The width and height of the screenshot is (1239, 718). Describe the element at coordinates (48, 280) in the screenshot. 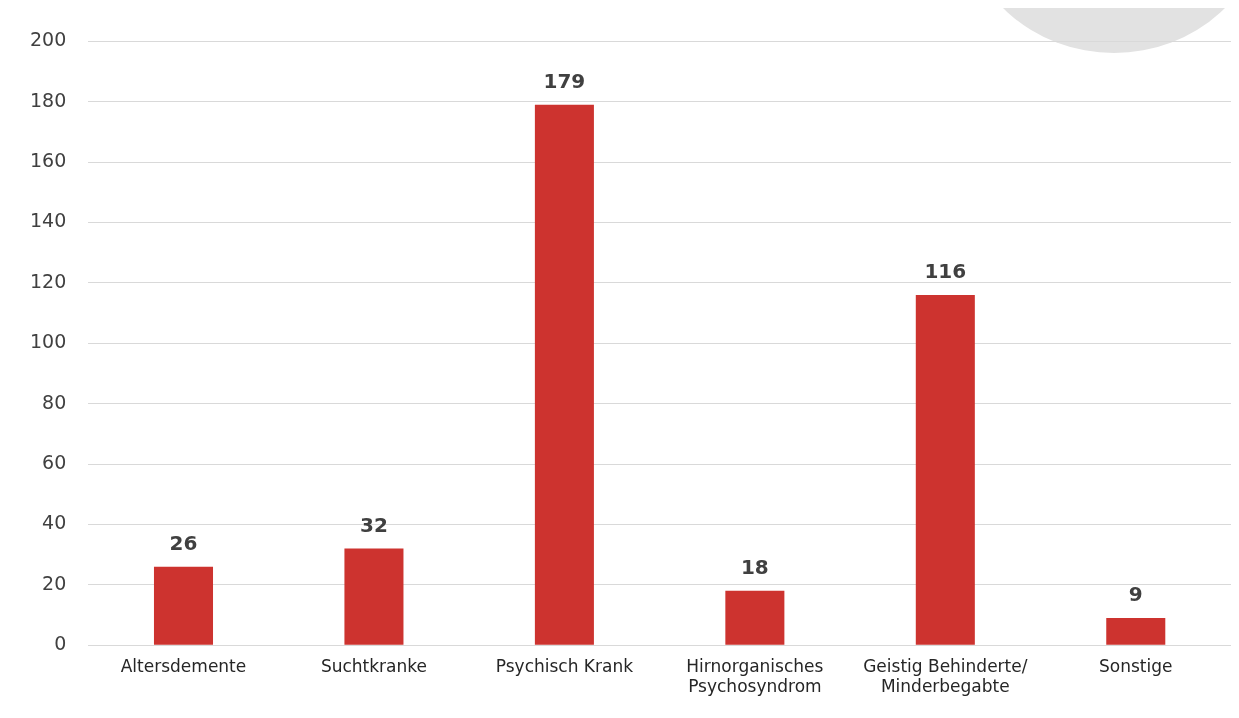

I see `y-tick-label: 120` at that location.